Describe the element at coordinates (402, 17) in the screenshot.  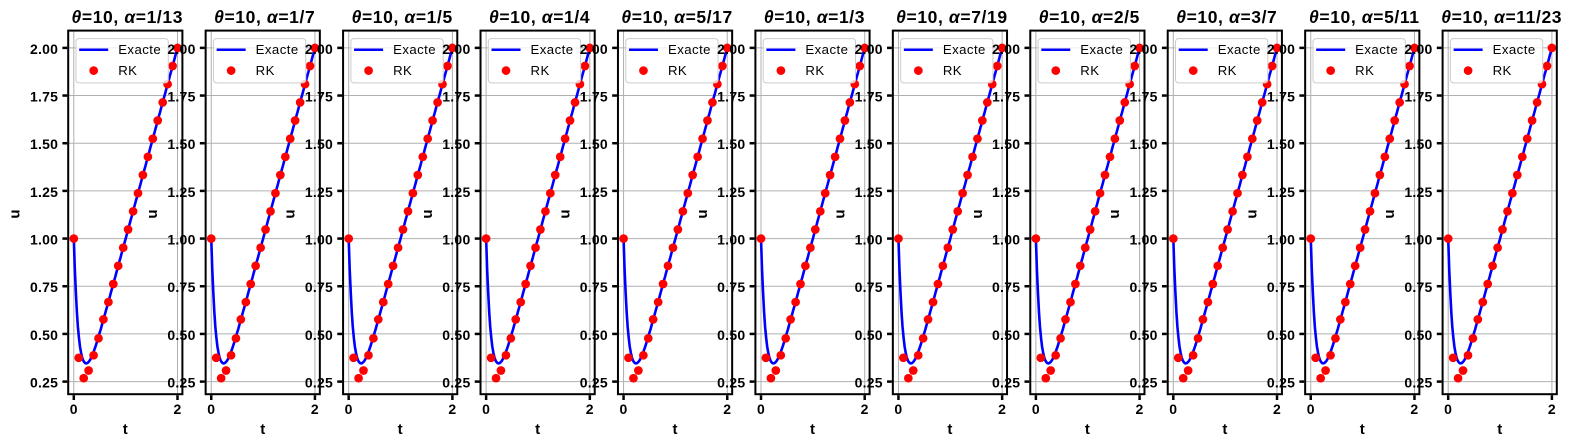
I see `svg-text: θ=10, α=1/5` at that location.